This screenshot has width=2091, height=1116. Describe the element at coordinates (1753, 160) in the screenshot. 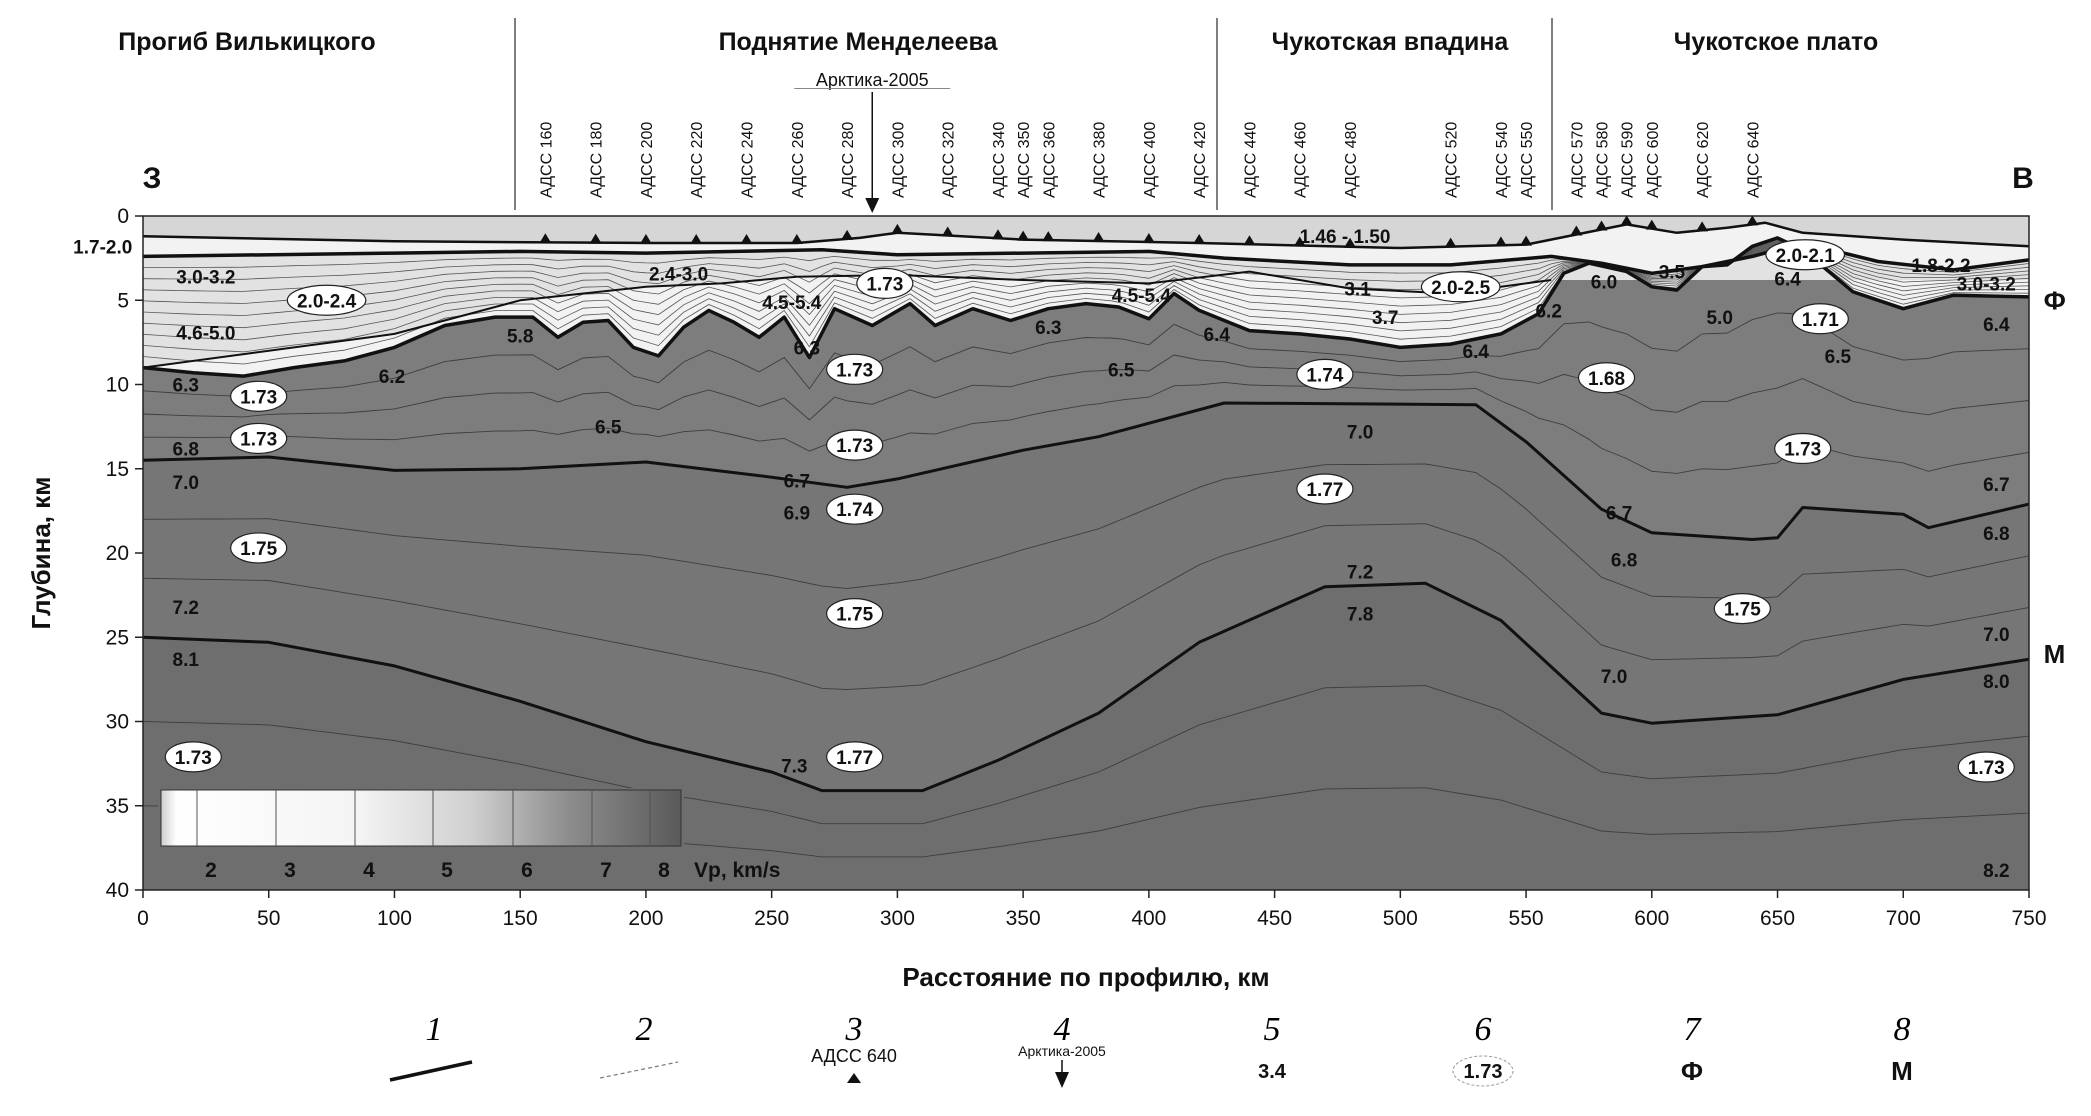

I see `station-label: АДСС 640` at that location.